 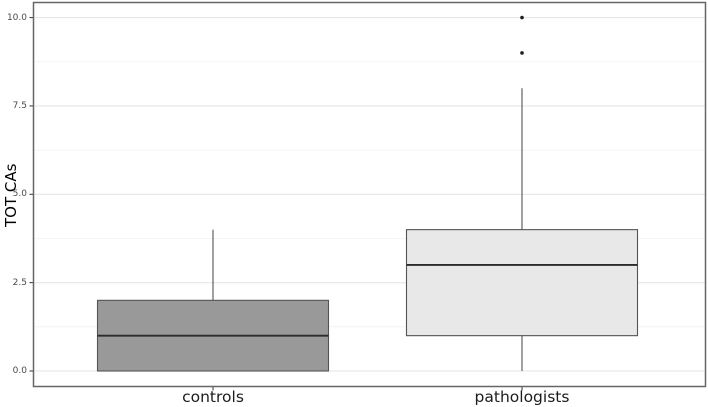 I want to click on x-tick-label-pathologists: pathologists, so click(x=522, y=397).